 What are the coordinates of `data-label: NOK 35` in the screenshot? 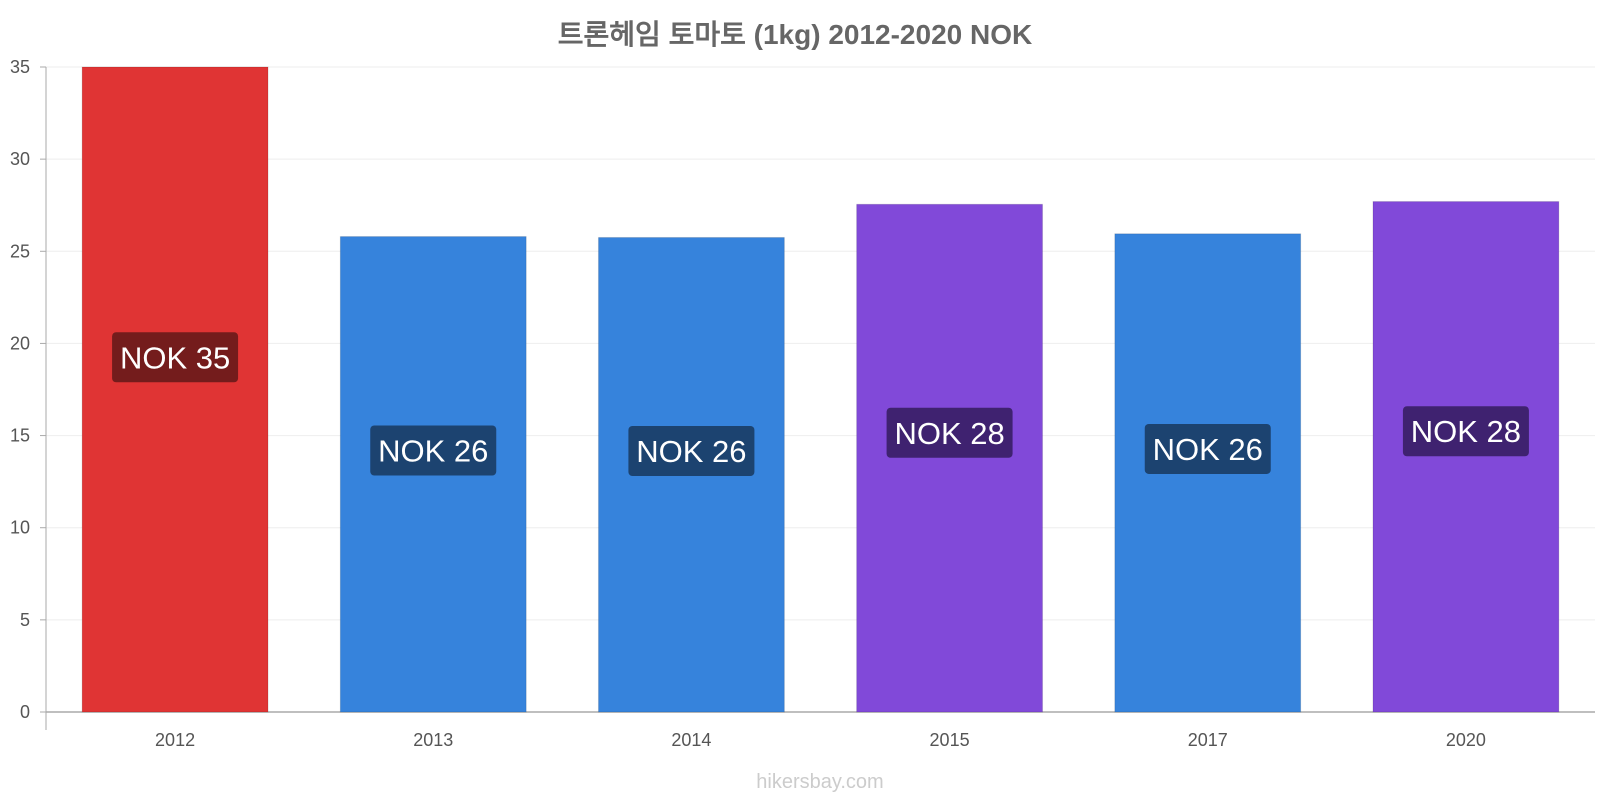 It's located at (175, 357).